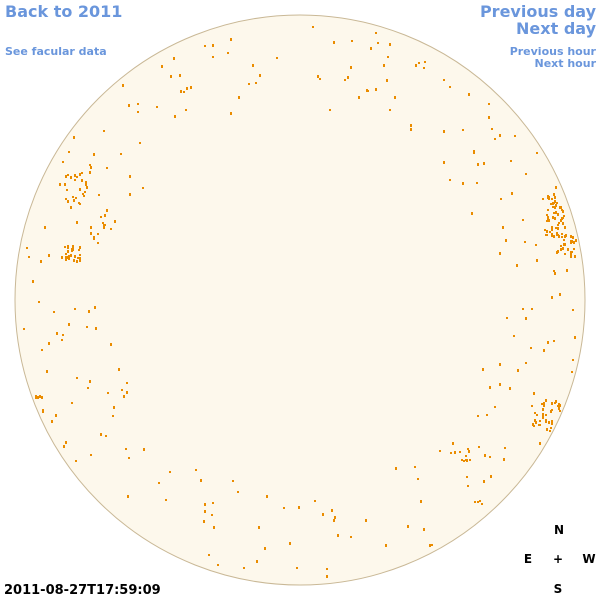 Image resolution: width=600 pixels, height=600 pixels. What do you see at coordinates (64, 11) in the screenshot?
I see `back-link: Back to 2011` at bounding box center [64, 11].